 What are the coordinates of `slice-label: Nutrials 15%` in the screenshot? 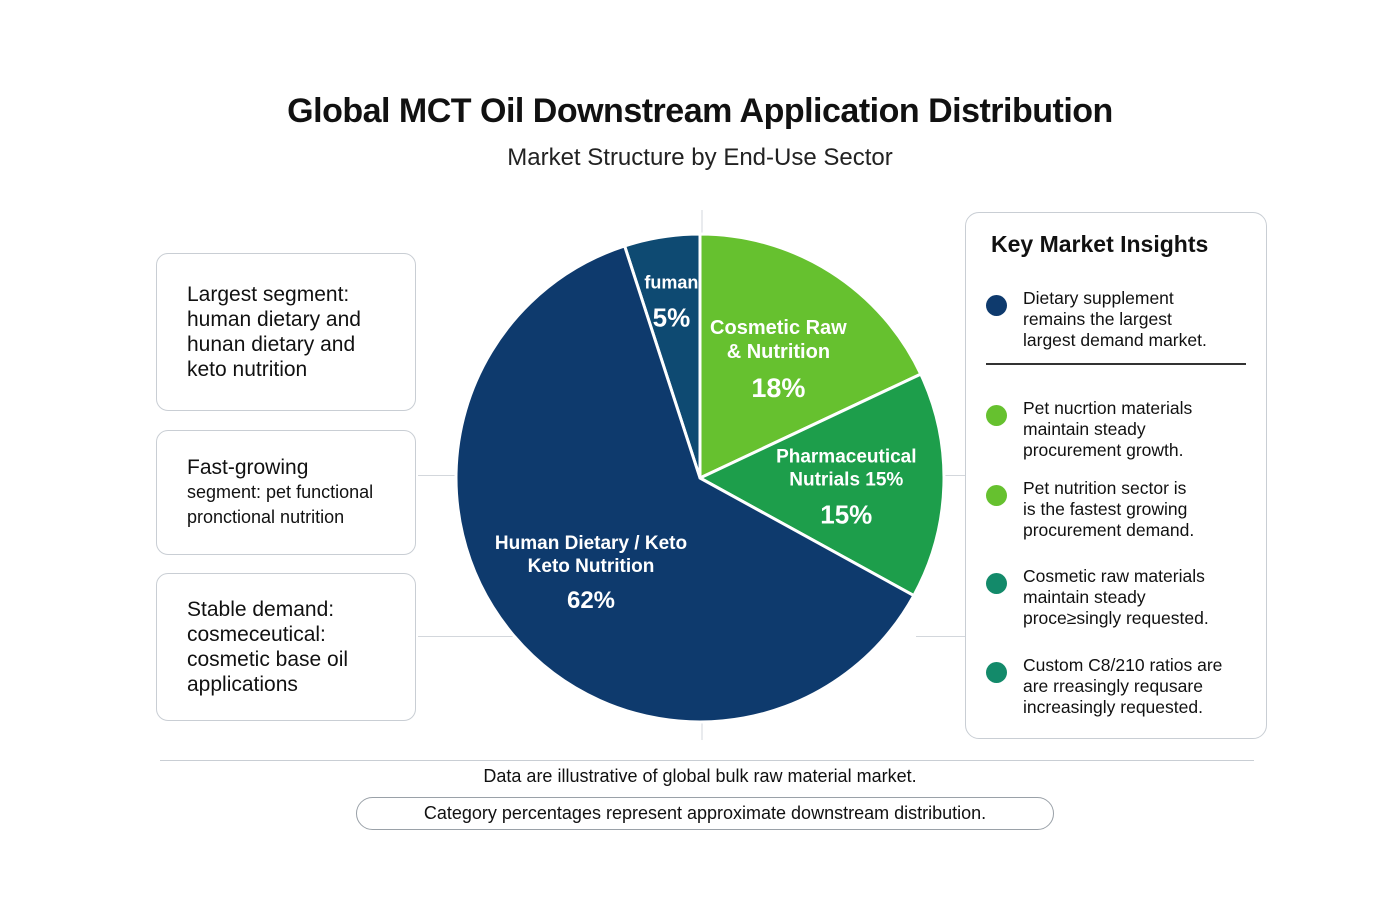 It's located at (846, 480).